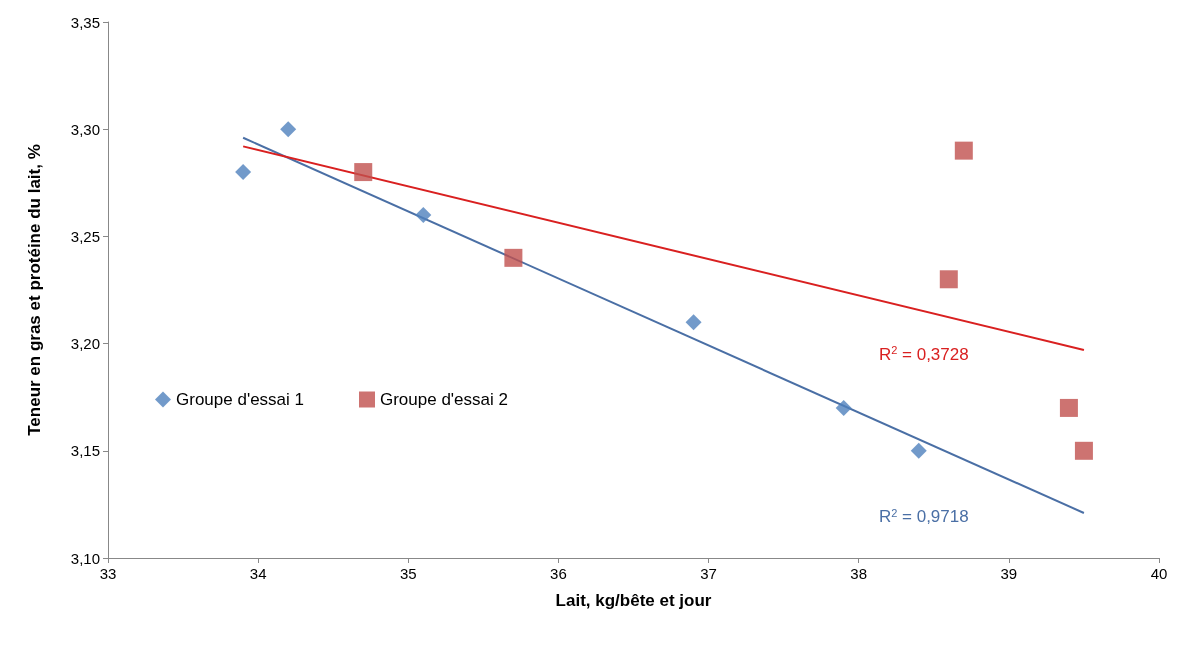 The image size is (1181, 646). Describe the element at coordinates (85, 451) in the screenshot. I see `y-tick-label: 3,15` at that location.